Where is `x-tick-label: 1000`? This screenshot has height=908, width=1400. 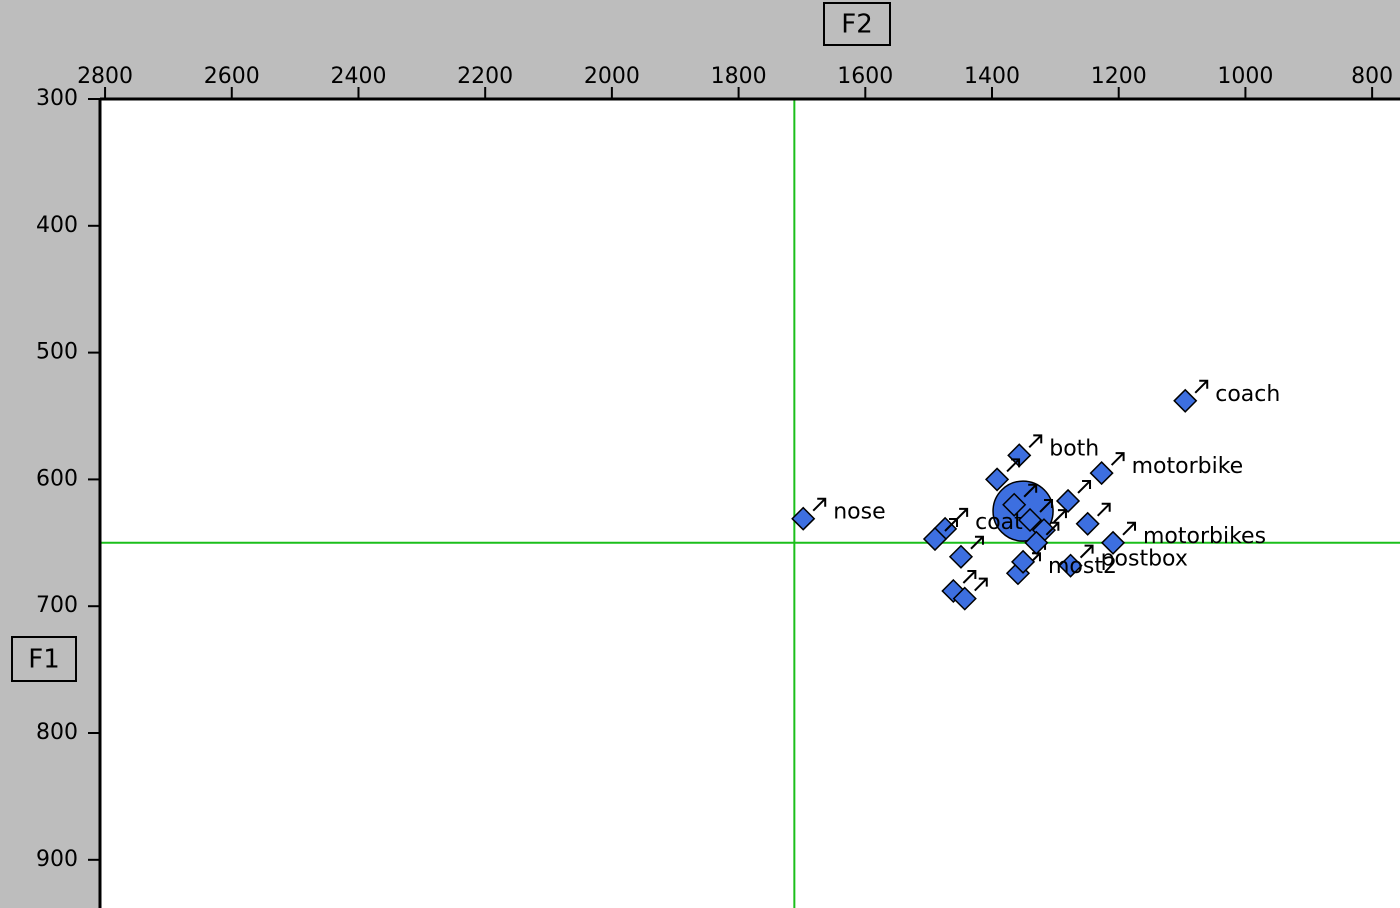 x-tick-label: 1000 is located at coordinates (1245, 76).